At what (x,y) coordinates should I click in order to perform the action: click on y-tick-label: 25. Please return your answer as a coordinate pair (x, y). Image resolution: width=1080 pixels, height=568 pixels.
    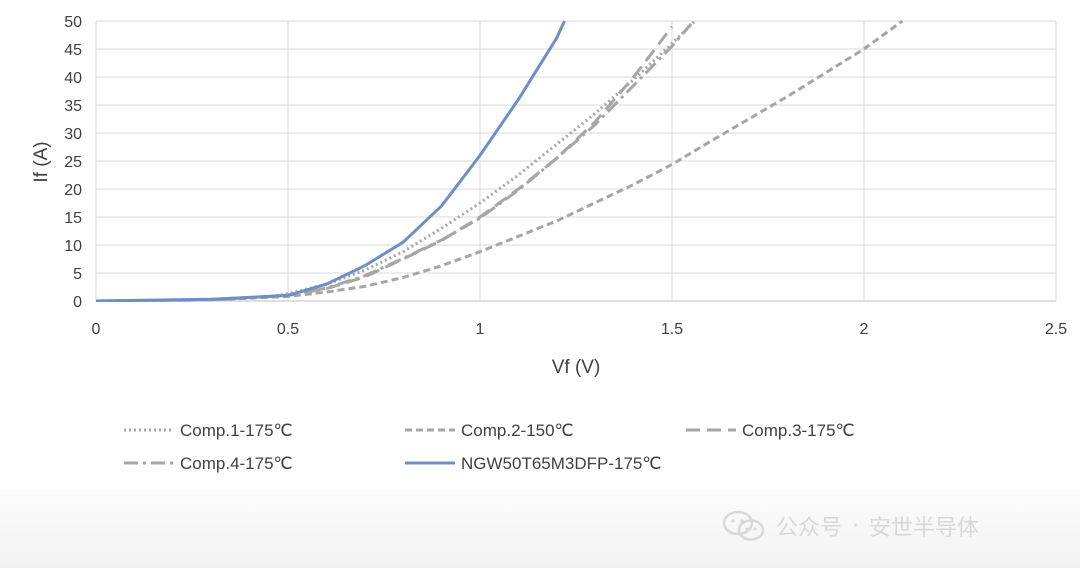
    Looking at the image, I should click on (73, 162).